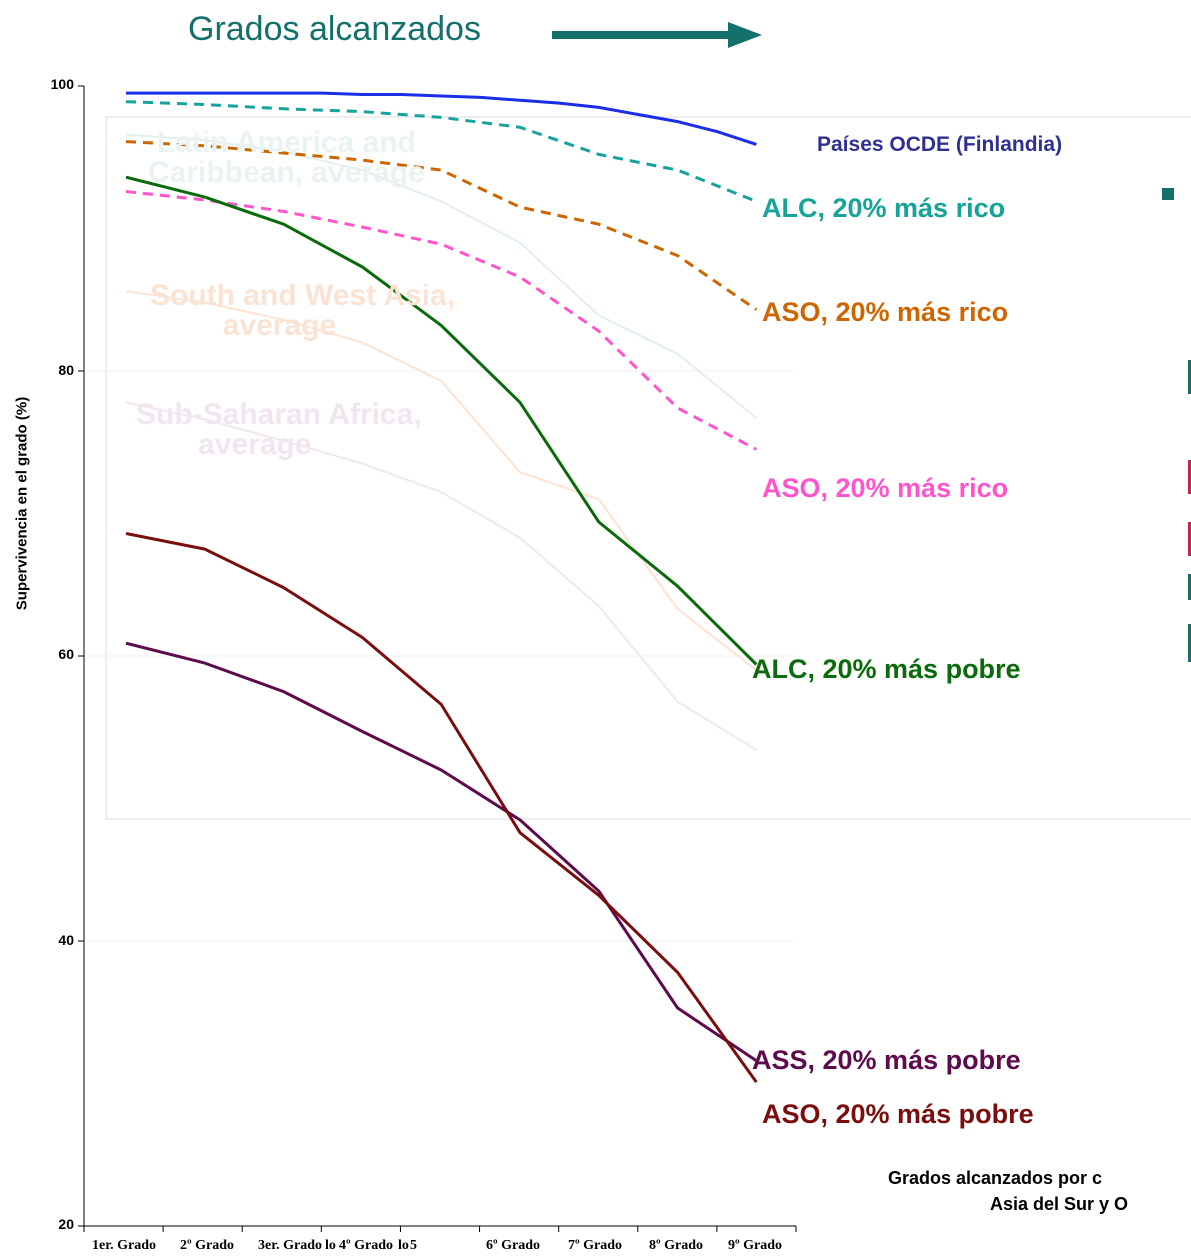 The image size is (1191, 1260). What do you see at coordinates (66, 940) in the screenshot?
I see `y-tick-label: 40` at bounding box center [66, 940].